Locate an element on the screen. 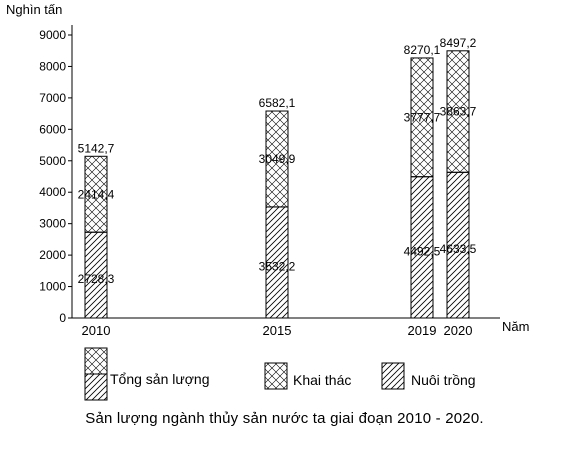 This screenshot has height=450, width=569. y-tick-label: 2000 is located at coordinates (52, 255).